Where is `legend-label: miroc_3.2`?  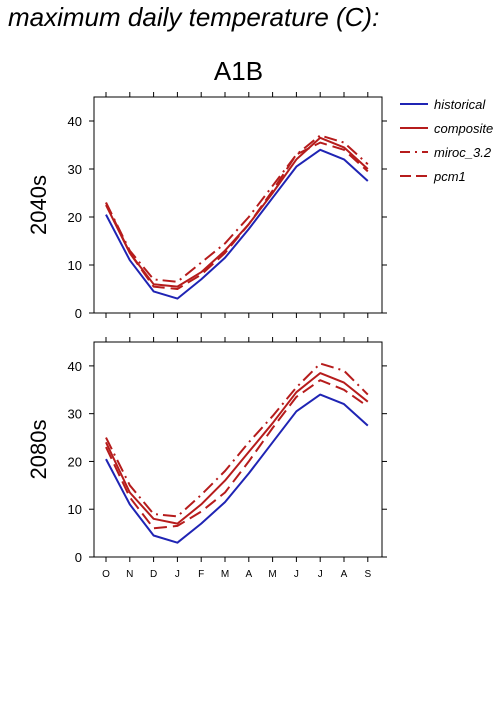 legend-label: miroc_3.2 is located at coordinates (463, 152).